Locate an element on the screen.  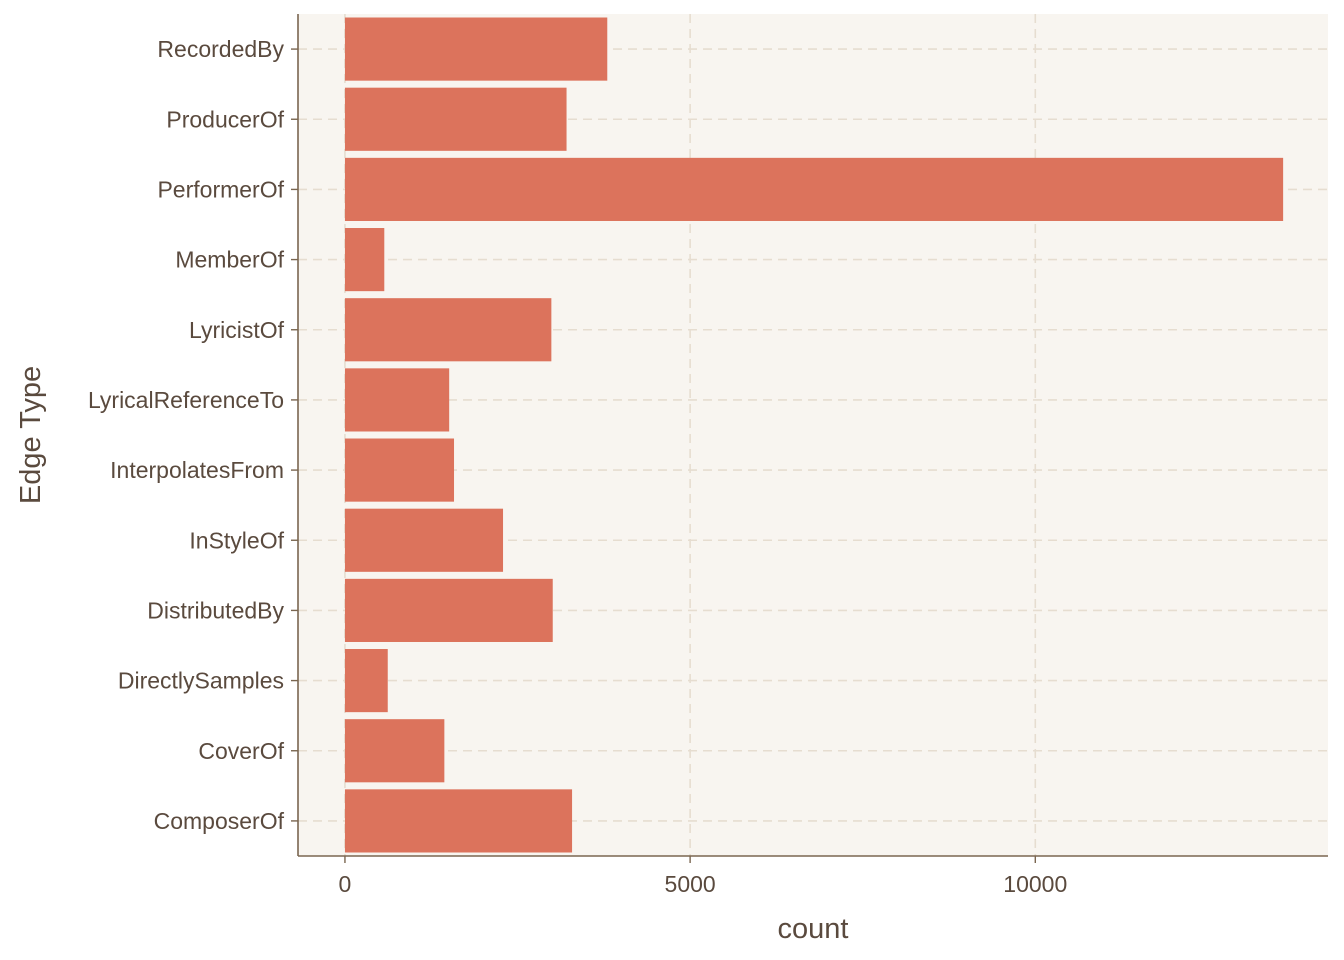
bar-RecordedBy is located at coordinates (476, 49).